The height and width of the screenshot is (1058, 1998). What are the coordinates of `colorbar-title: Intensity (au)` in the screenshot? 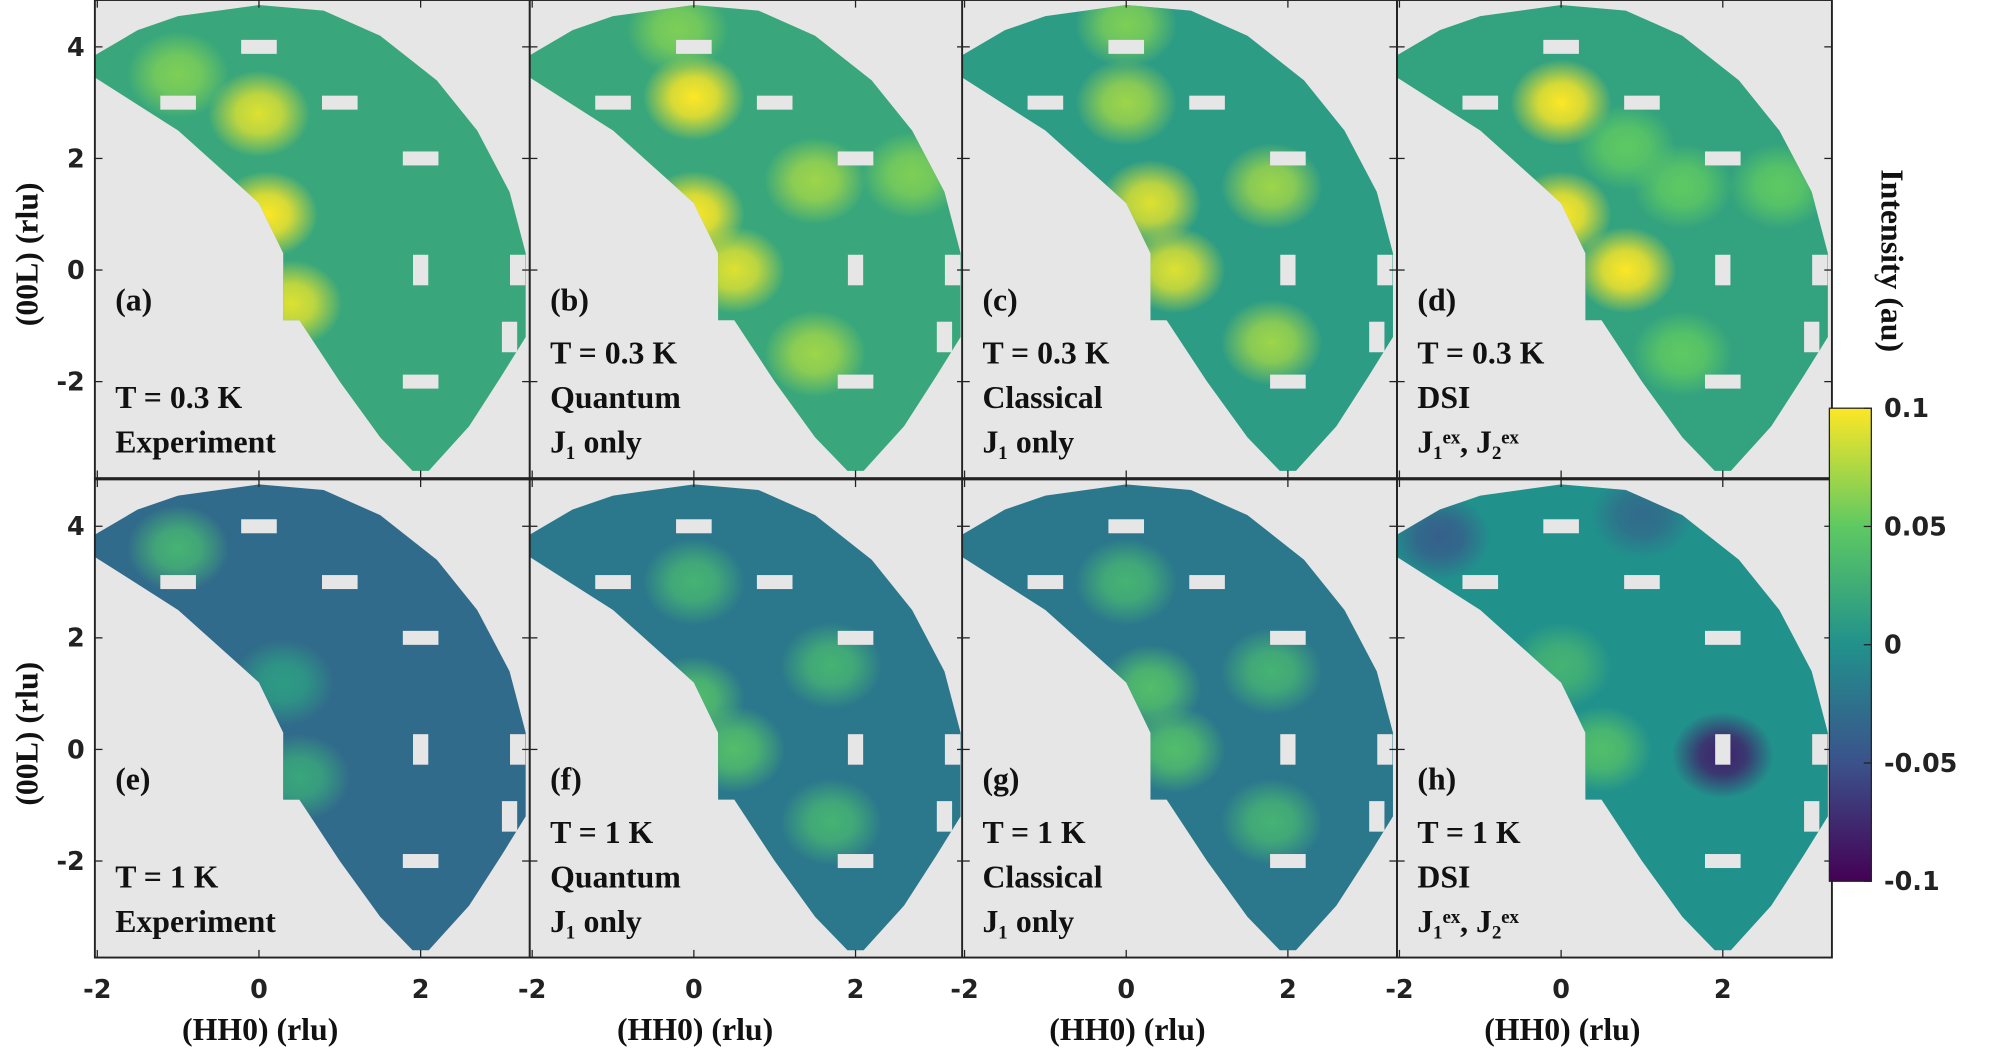 It's located at (1892, 260).